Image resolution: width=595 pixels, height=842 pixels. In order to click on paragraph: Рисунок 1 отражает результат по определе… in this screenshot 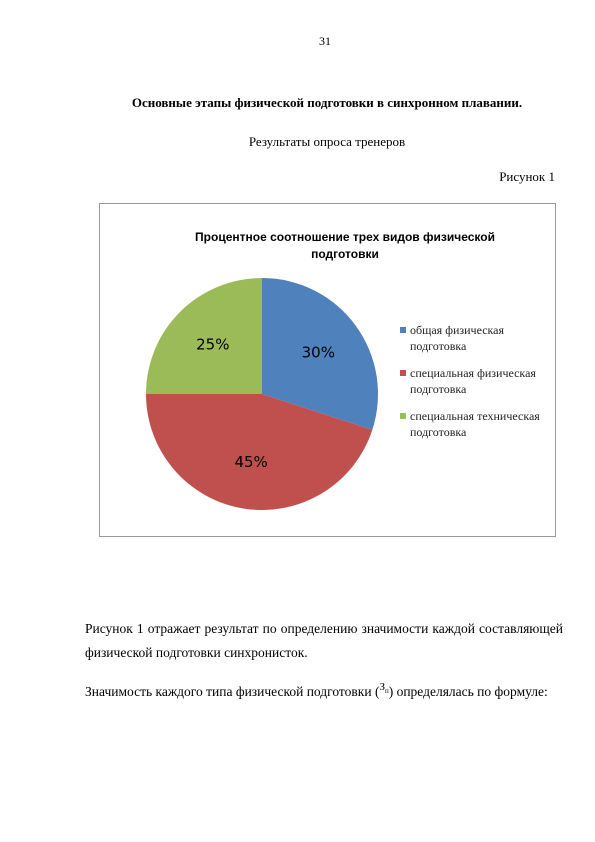, I will do `click(324, 640)`.